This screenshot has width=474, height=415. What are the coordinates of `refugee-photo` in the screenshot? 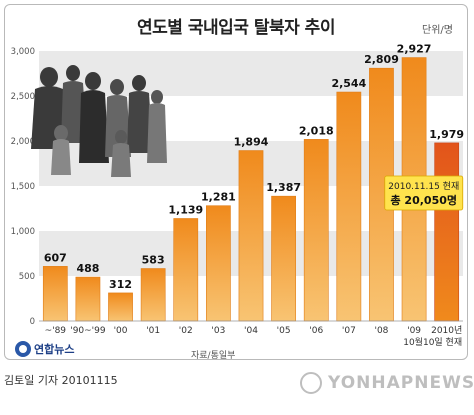 It's located at (99, 121).